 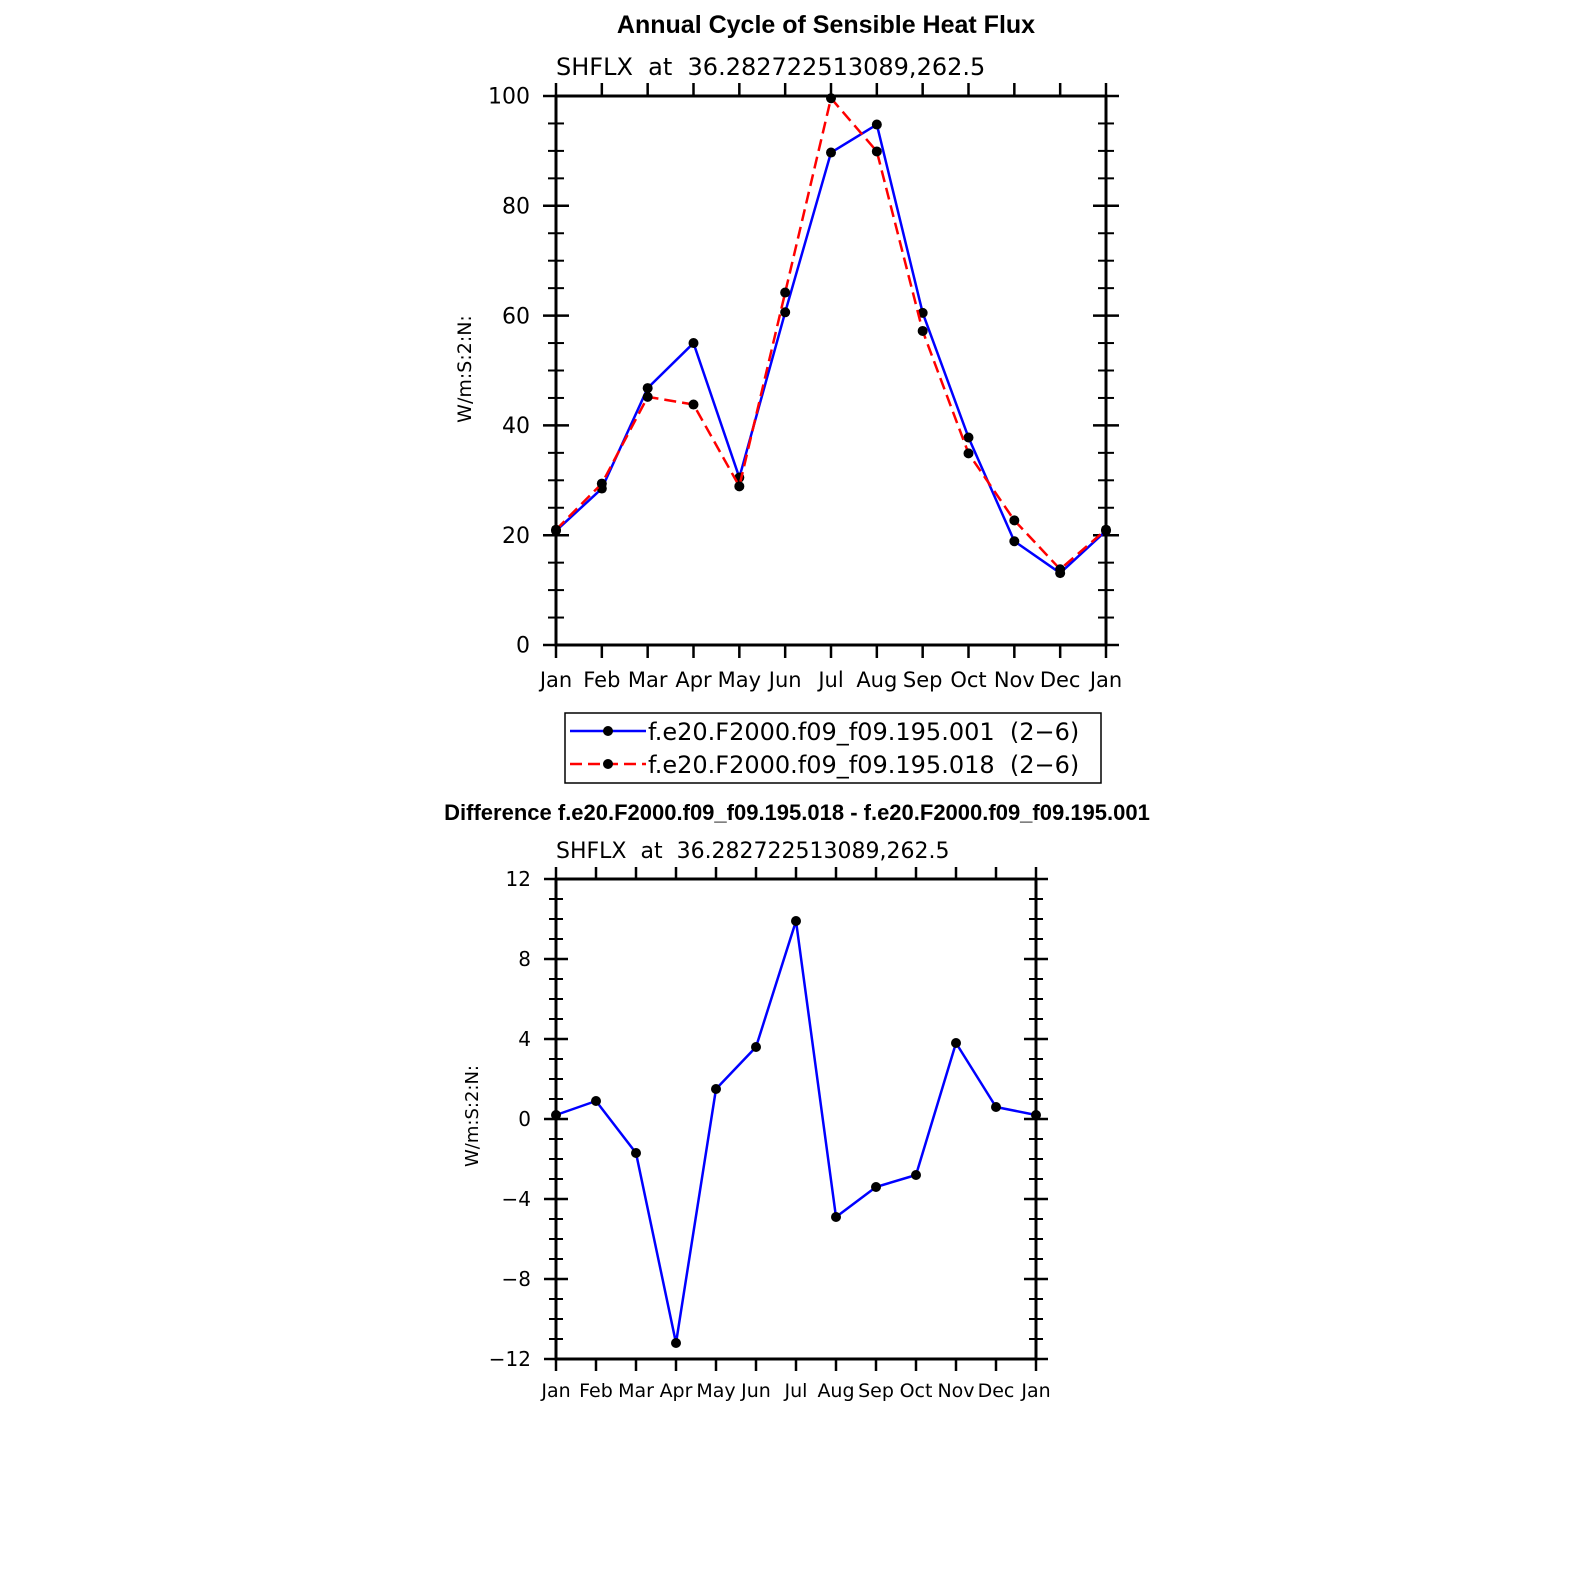 I want to click on y-tick-label: −8, so click(x=516, y=1279).